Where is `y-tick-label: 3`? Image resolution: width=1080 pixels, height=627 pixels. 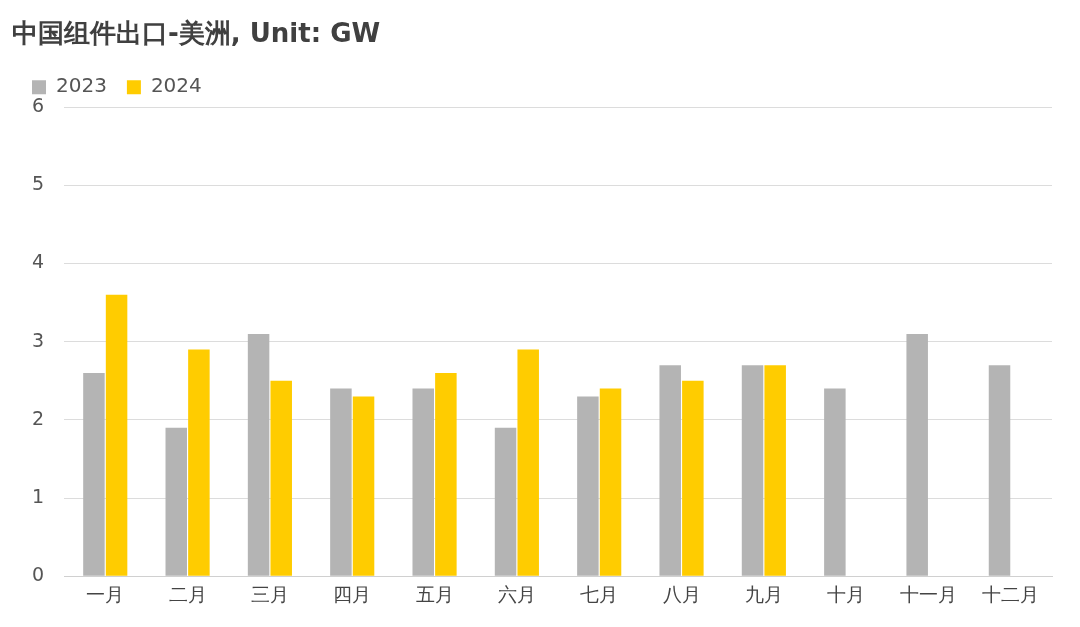
y-tick-label: 3 is located at coordinates (38, 339).